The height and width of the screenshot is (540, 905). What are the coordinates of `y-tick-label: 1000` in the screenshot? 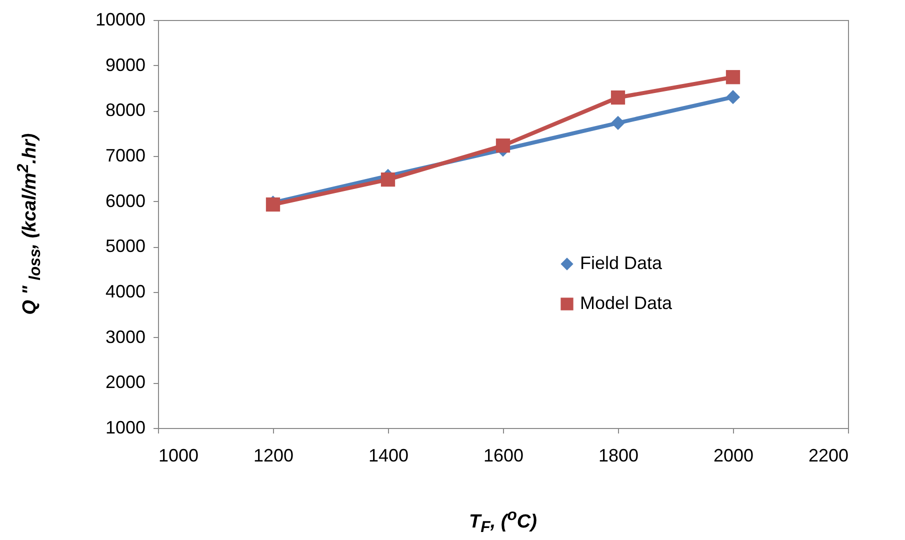 It's located at (125, 428).